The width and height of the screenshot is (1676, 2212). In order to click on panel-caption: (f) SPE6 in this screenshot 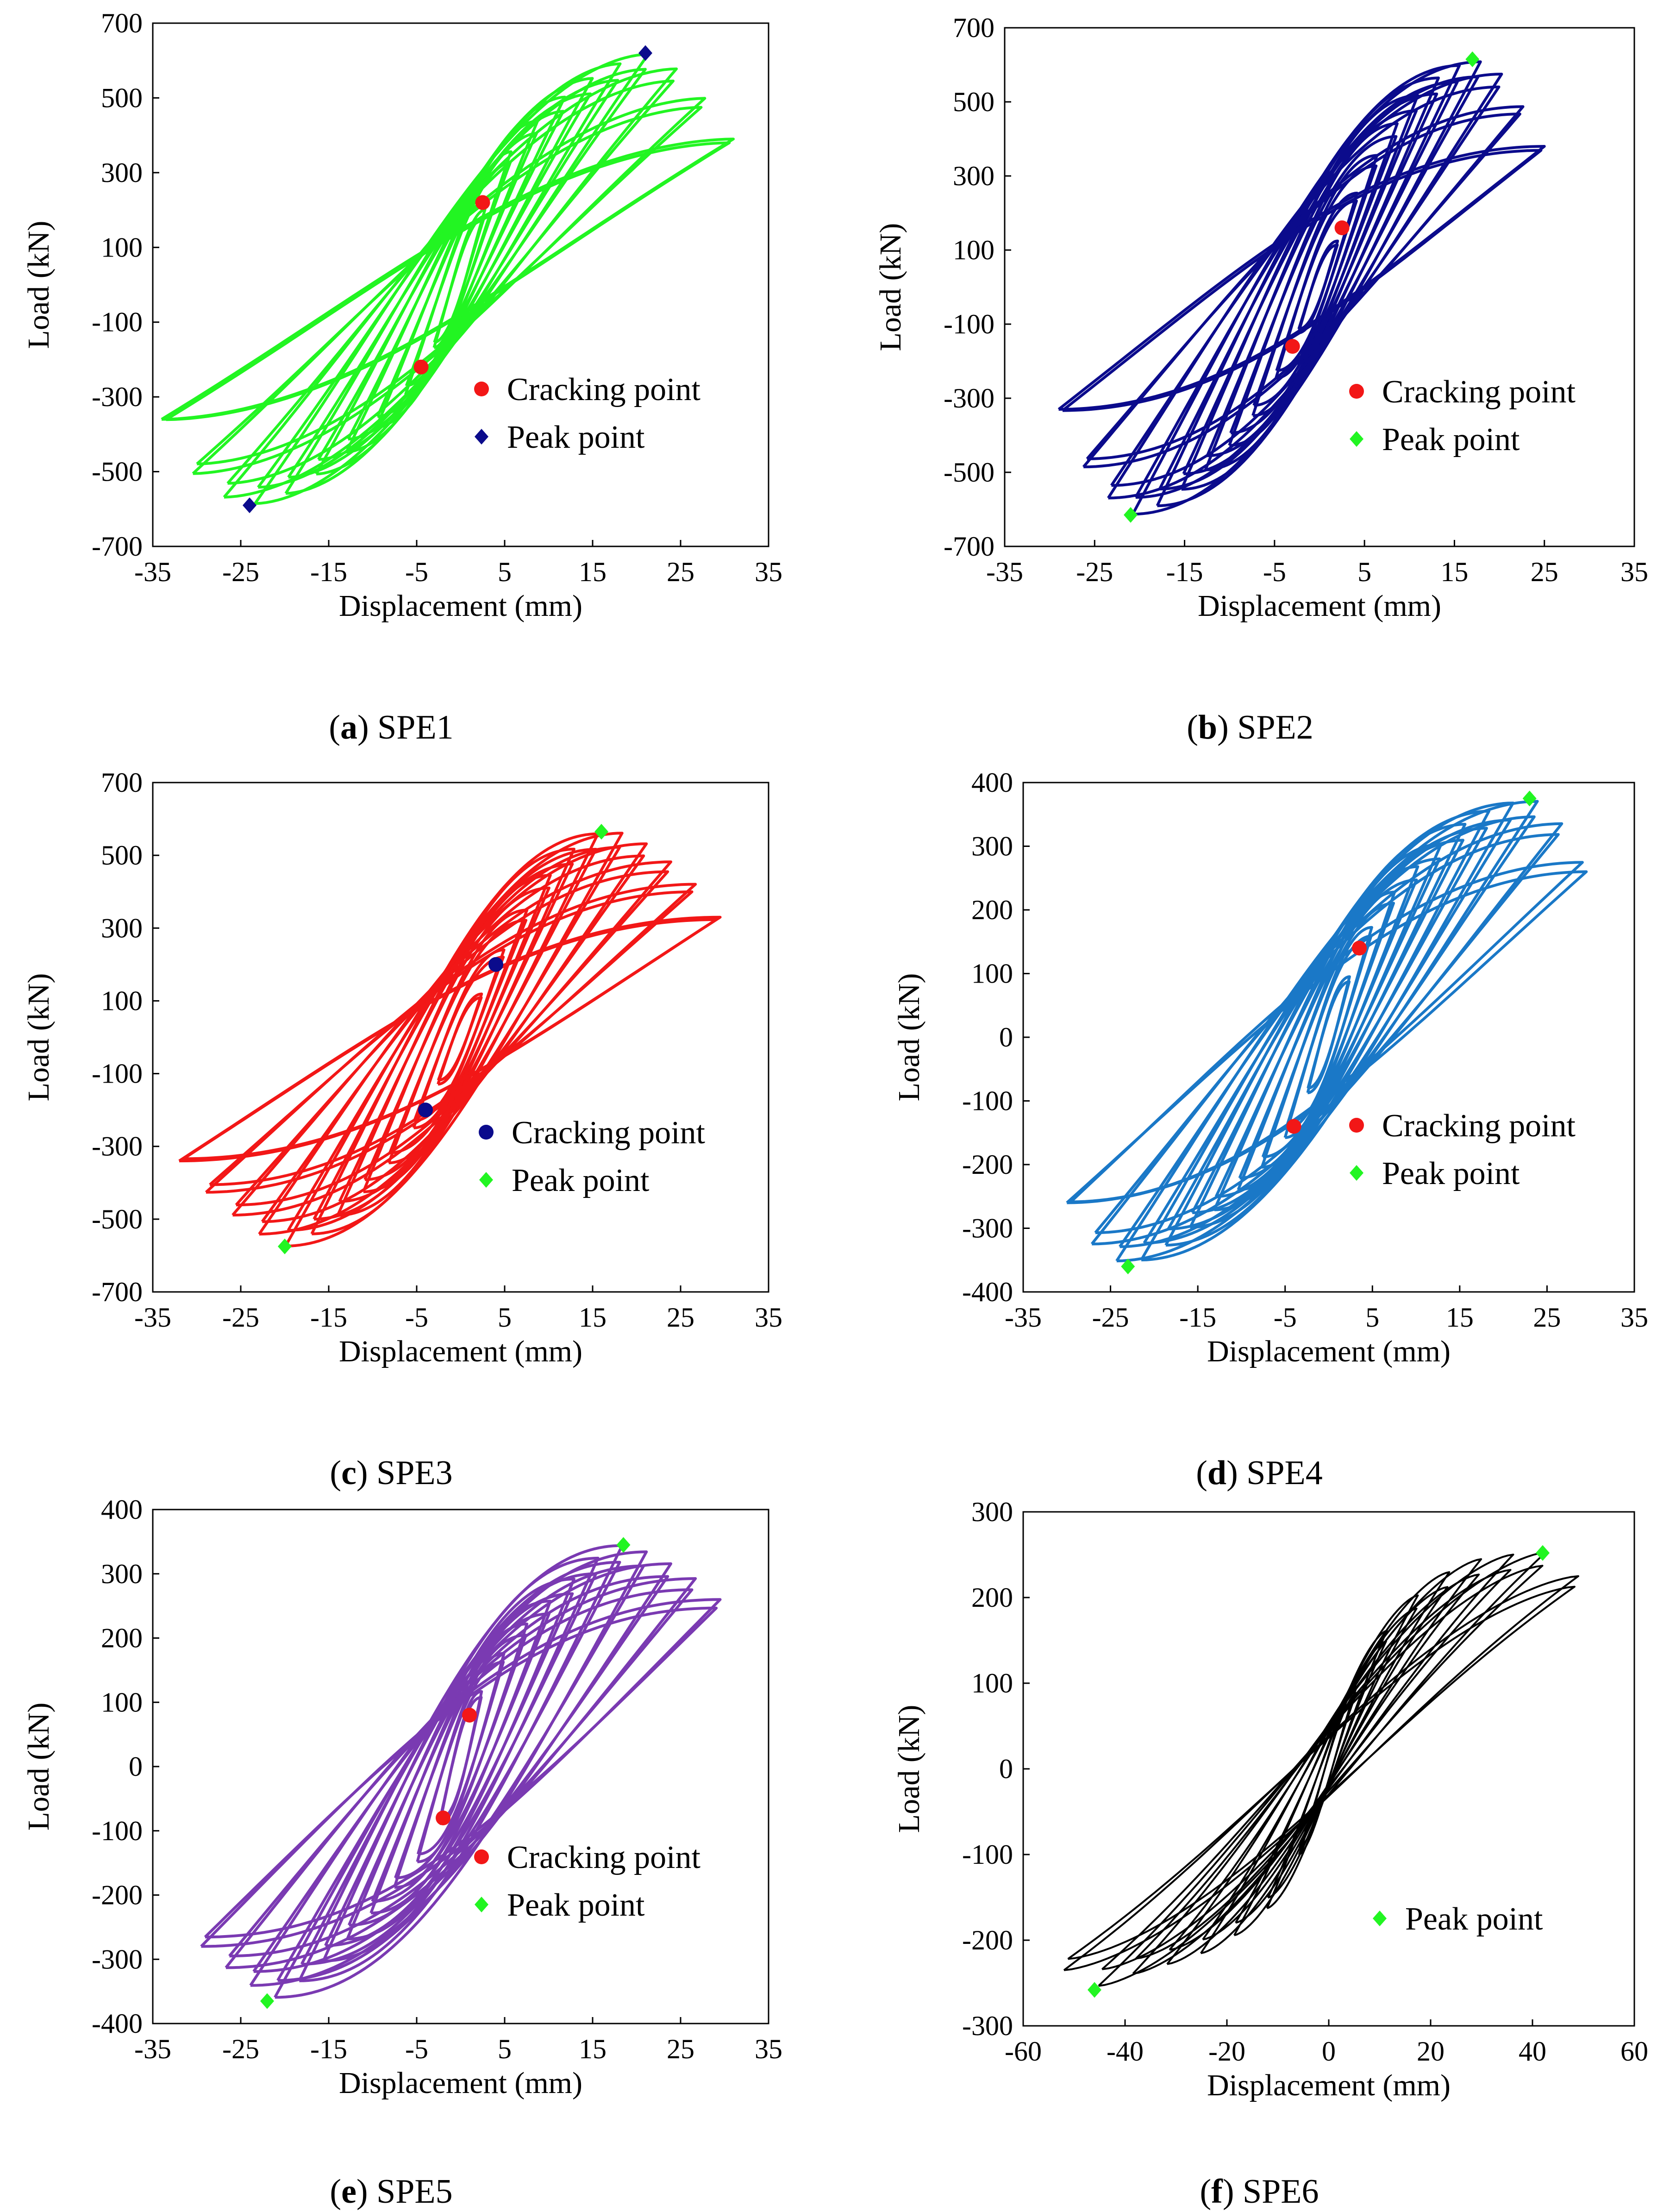, I will do `click(1259, 2192)`.